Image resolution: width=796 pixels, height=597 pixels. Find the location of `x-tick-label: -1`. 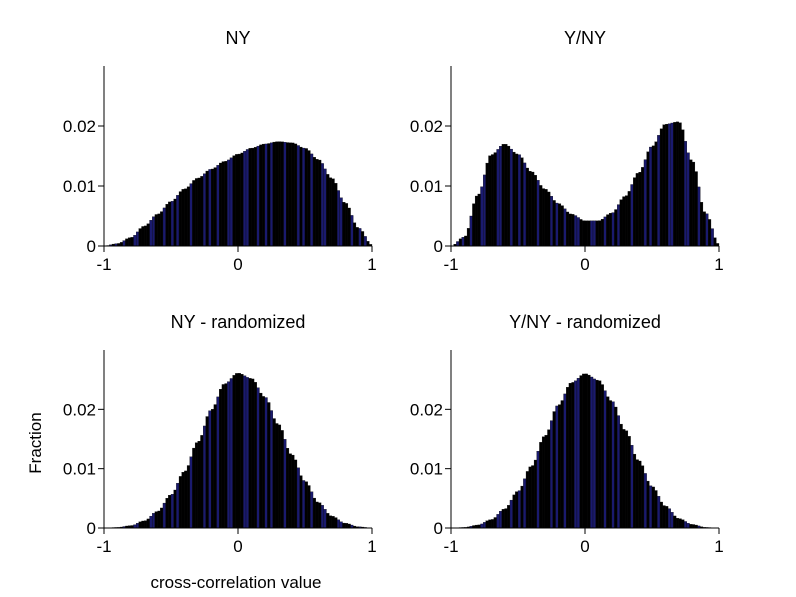

x-tick-label: -1 is located at coordinates (450, 264).